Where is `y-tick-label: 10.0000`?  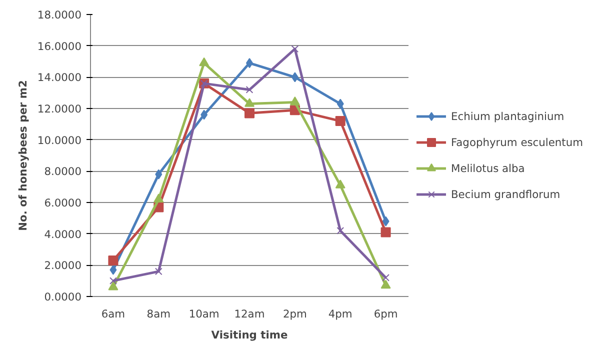 y-tick-label: 10.0000 is located at coordinates (59, 140).